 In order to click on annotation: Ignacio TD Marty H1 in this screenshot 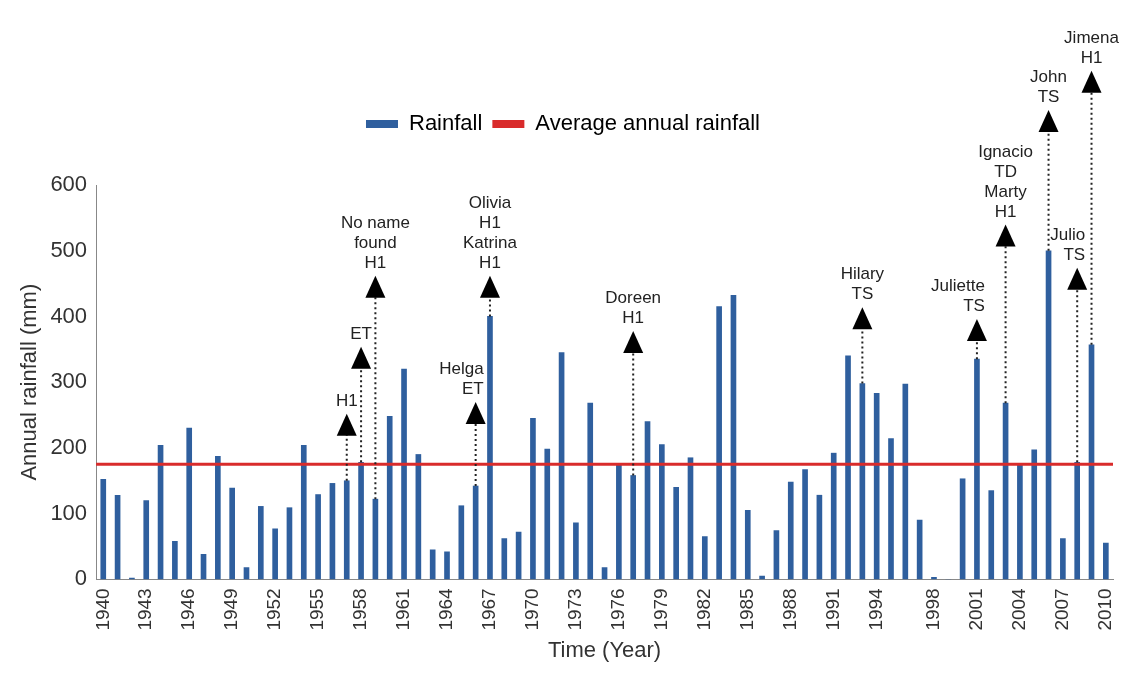, I will do `click(1005, 181)`.